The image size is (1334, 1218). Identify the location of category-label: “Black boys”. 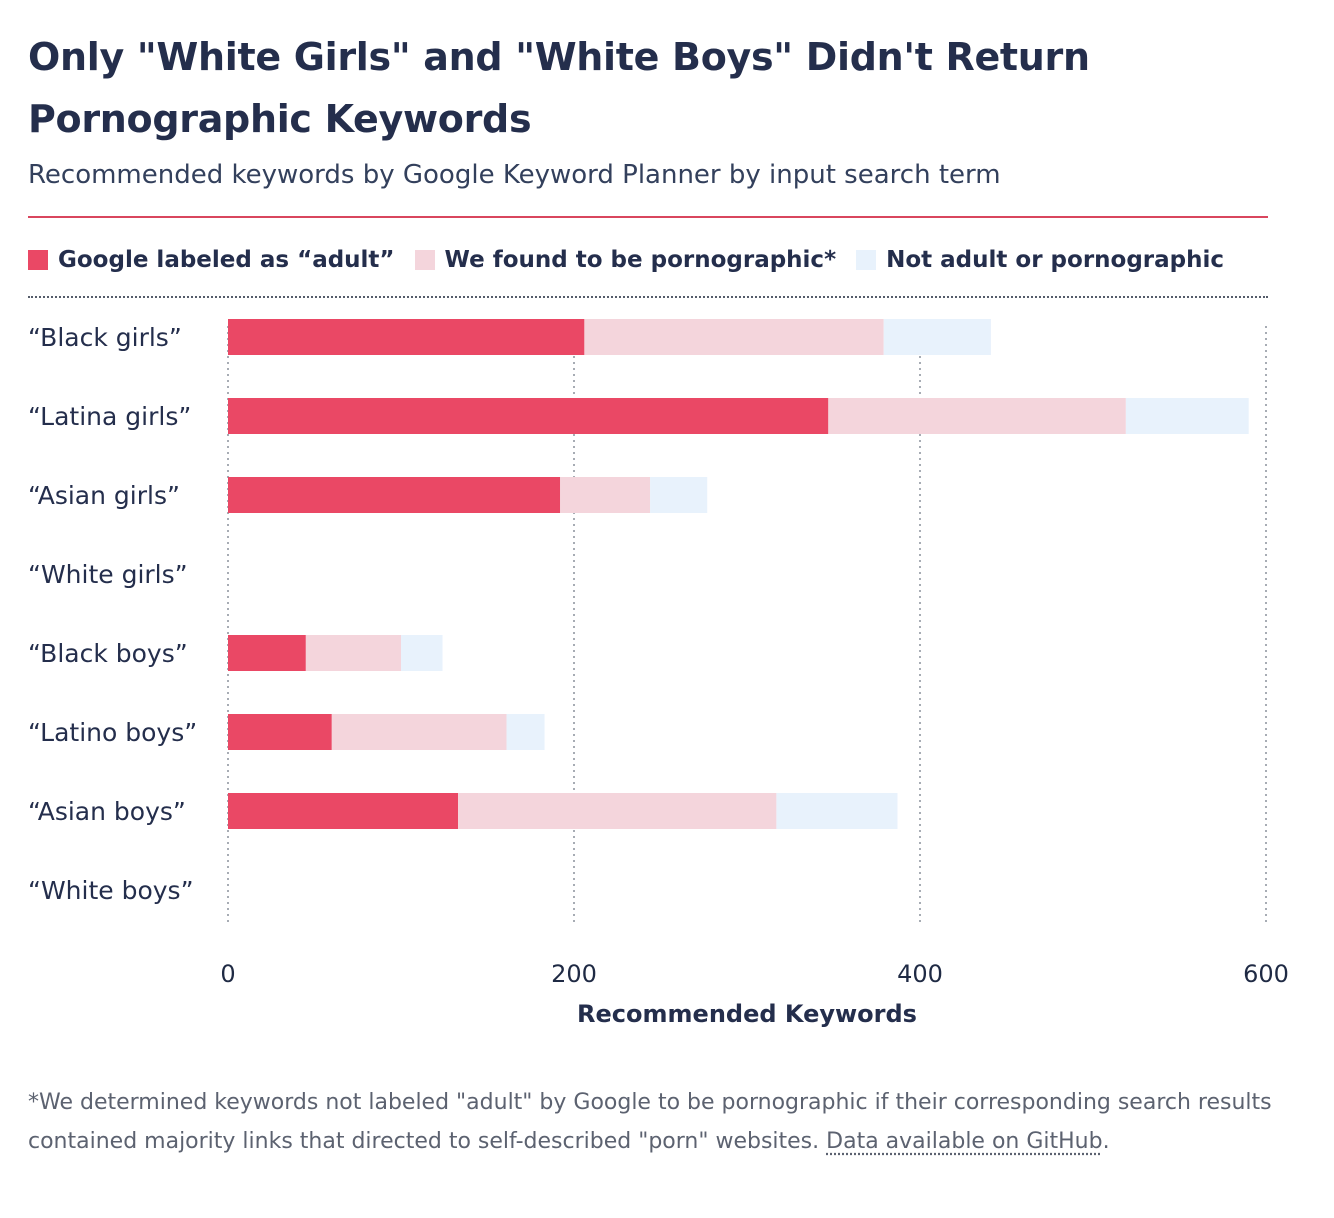
(108, 653).